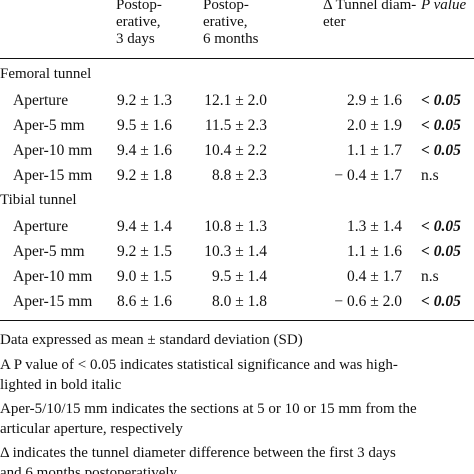 The image size is (474, 474). Describe the element at coordinates (374, 276) in the screenshot. I see `cell-delta: 0.4 ± 1.7` at that location.